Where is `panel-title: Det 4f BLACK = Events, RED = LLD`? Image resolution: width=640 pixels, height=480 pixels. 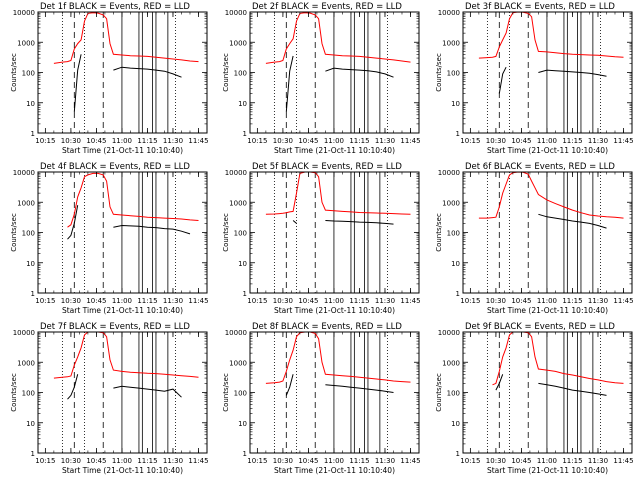
panel-title: Det 4f BLACK = Events, RED = LLD is located at coordinates (115, 167).